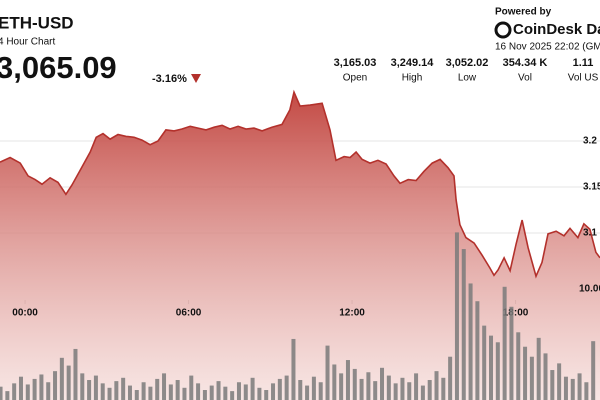 This screenshot has width=600, height=400. I want to click on change: -3.16%, so click(169, 79).